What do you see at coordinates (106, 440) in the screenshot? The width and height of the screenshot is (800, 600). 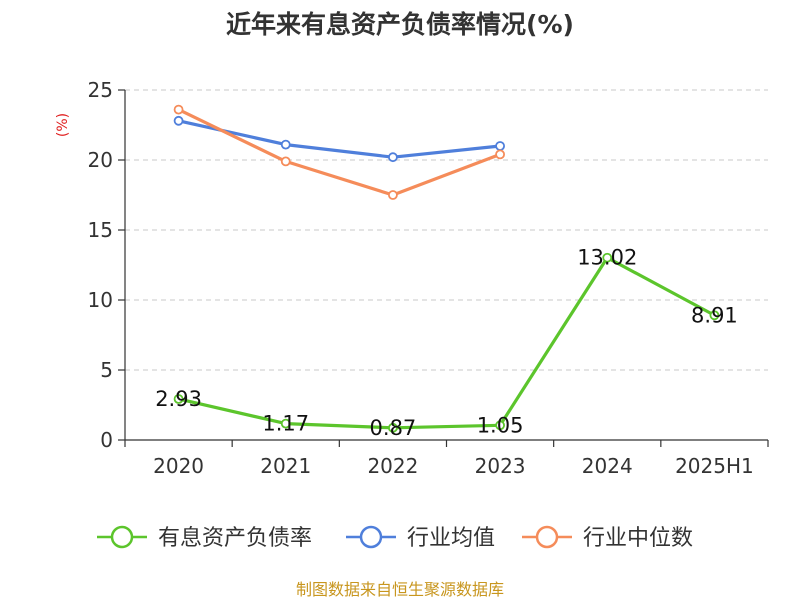 I see `y-tick-label: 0` at bounding box center [106, 440].